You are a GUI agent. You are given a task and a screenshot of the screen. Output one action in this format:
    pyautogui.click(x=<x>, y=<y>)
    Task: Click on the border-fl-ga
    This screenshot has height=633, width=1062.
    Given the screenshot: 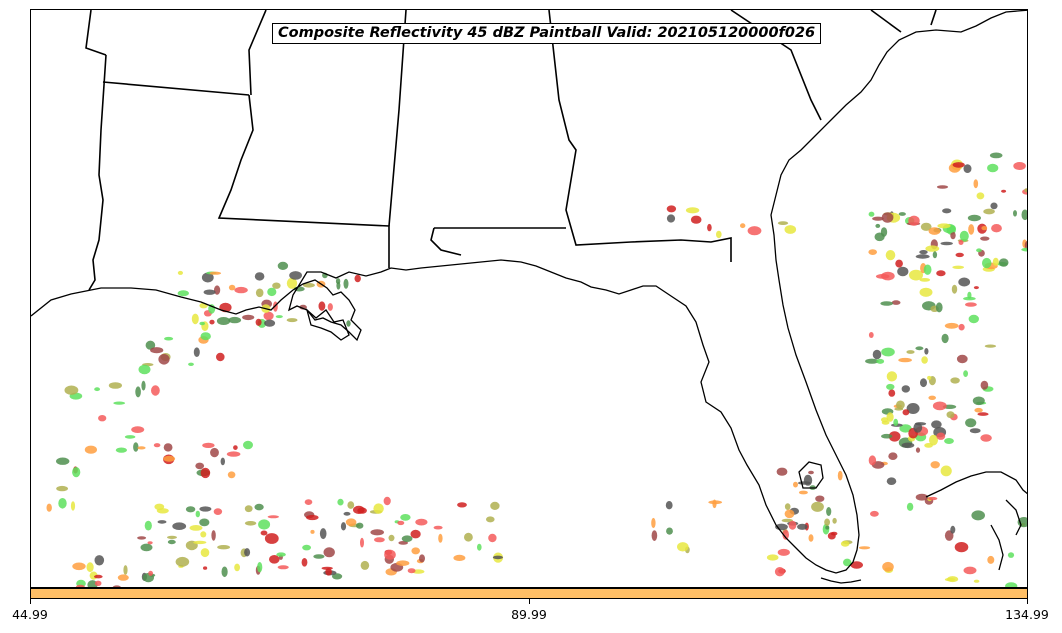 What is the action you would take?
    pyautogui.click(x=446, y=241)
    